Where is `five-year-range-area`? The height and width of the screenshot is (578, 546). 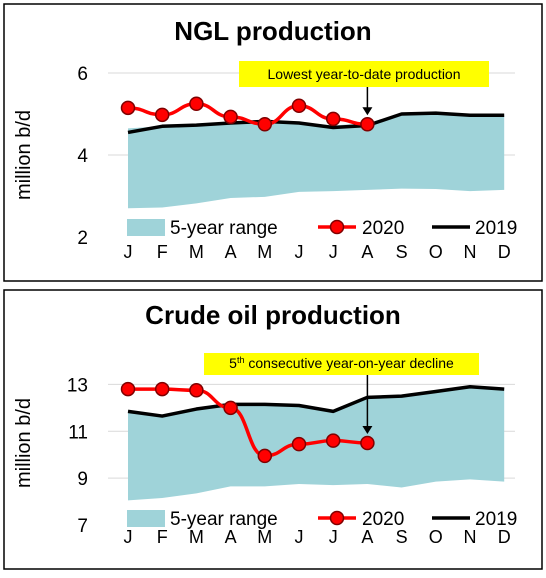
five-year-range-area is located at coordinates (316, 161).